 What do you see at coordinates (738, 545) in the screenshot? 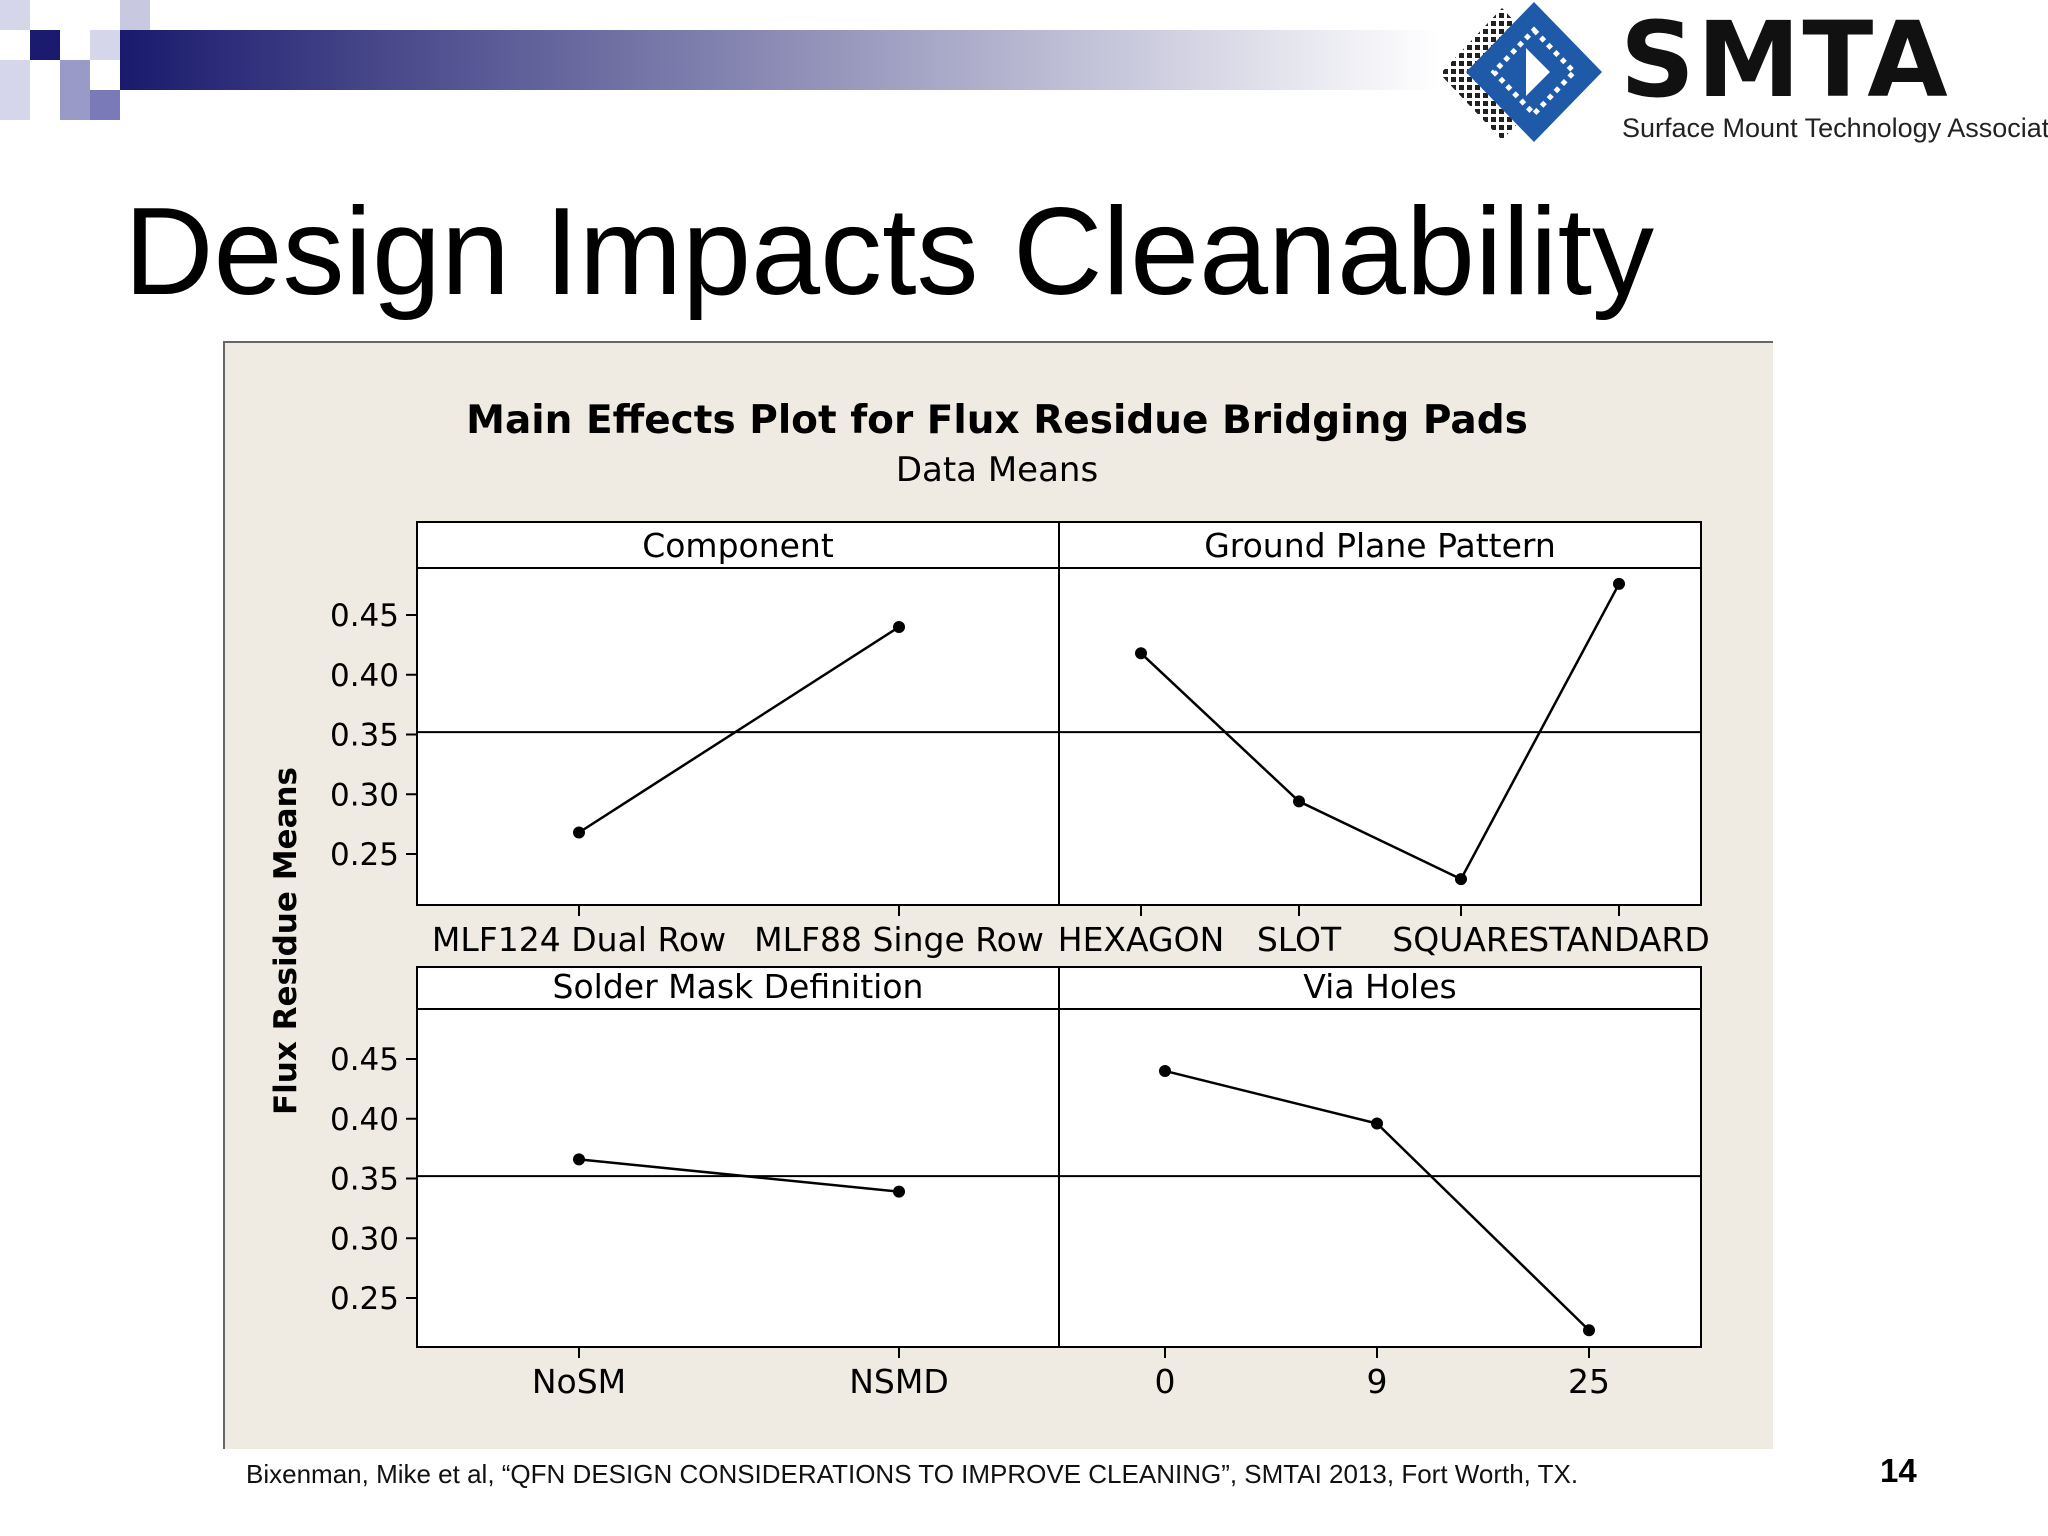
I see `panel-title: Component` at bounding box center [738, 545].